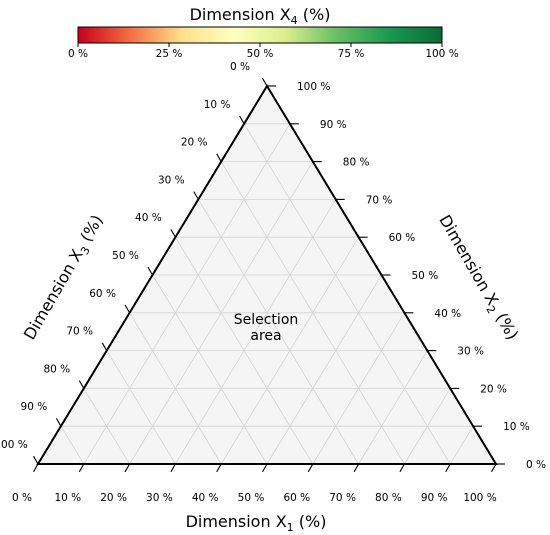 The height and width of the screenshot is (535, 550). I want to click on selection-area-label-line2: area, so click(265, 336).